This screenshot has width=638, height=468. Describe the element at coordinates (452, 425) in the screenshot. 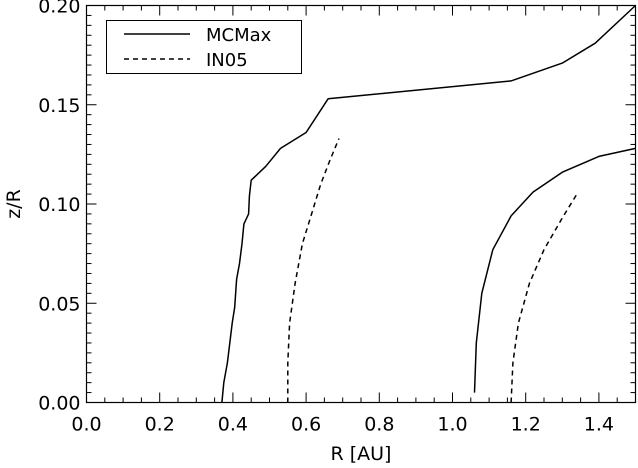

I see `x-tick-label: 1.0` at that location.